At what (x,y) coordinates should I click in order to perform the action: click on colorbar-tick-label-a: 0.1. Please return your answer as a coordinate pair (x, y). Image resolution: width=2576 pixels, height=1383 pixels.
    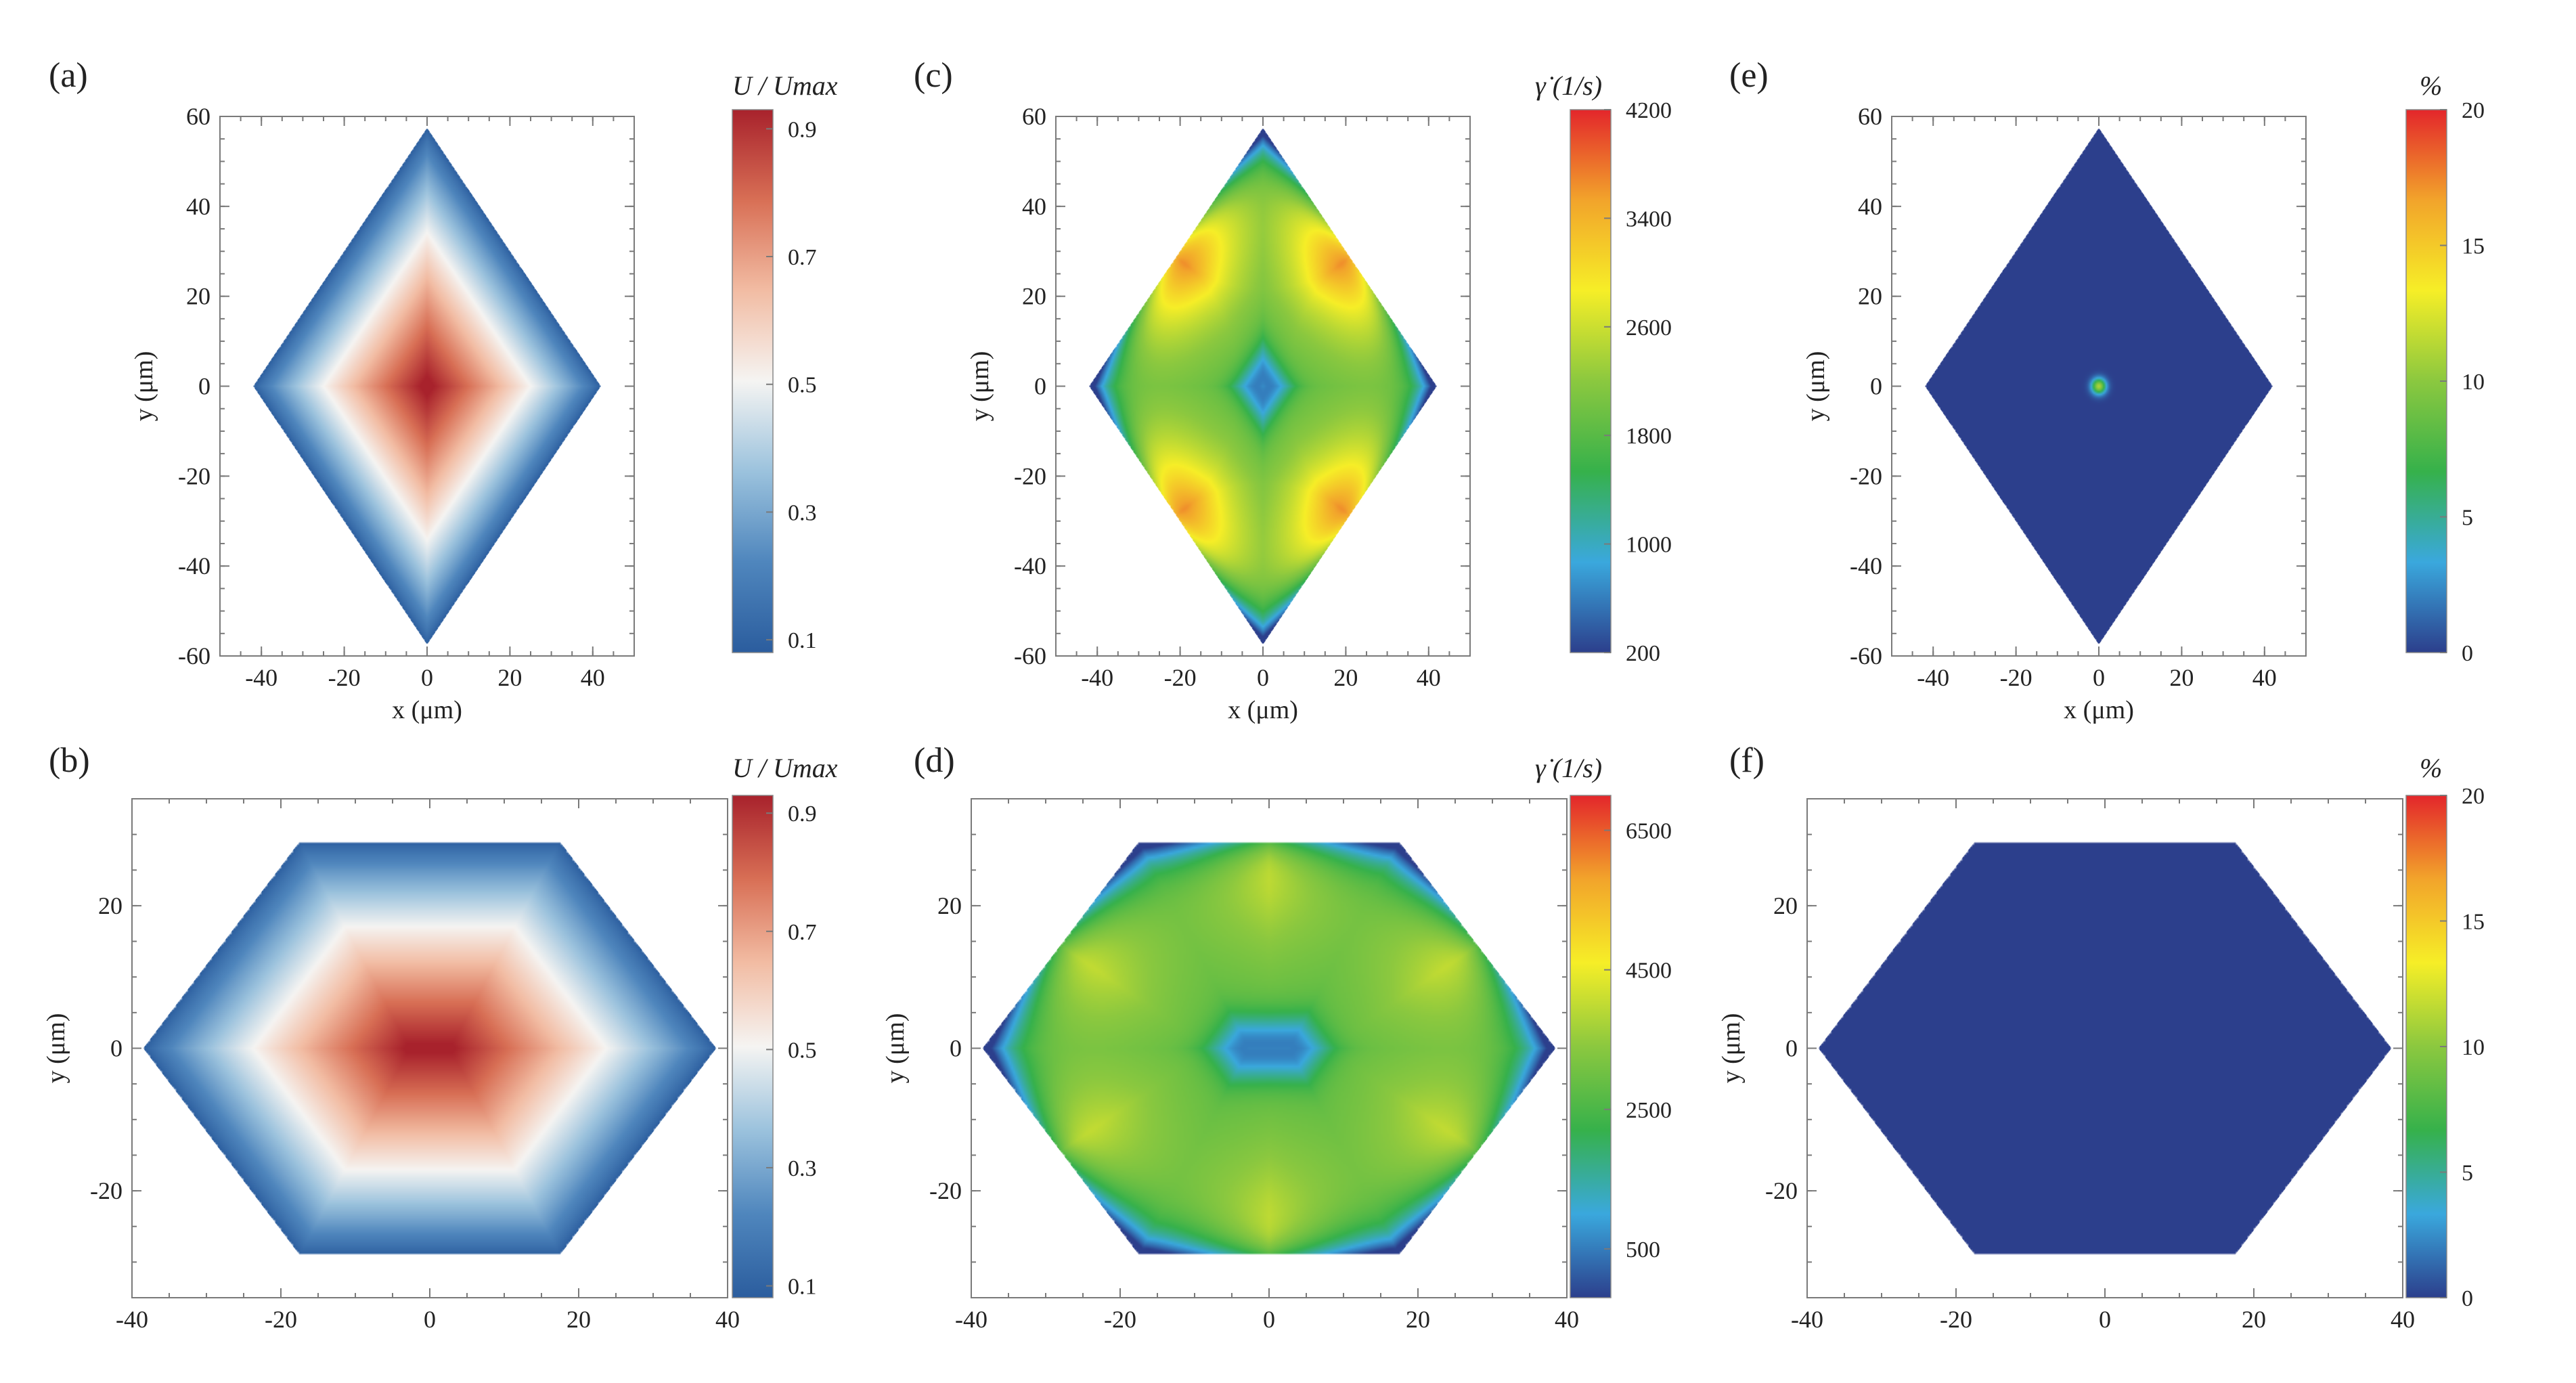
    Looking at the image, I should click on (803, 640).